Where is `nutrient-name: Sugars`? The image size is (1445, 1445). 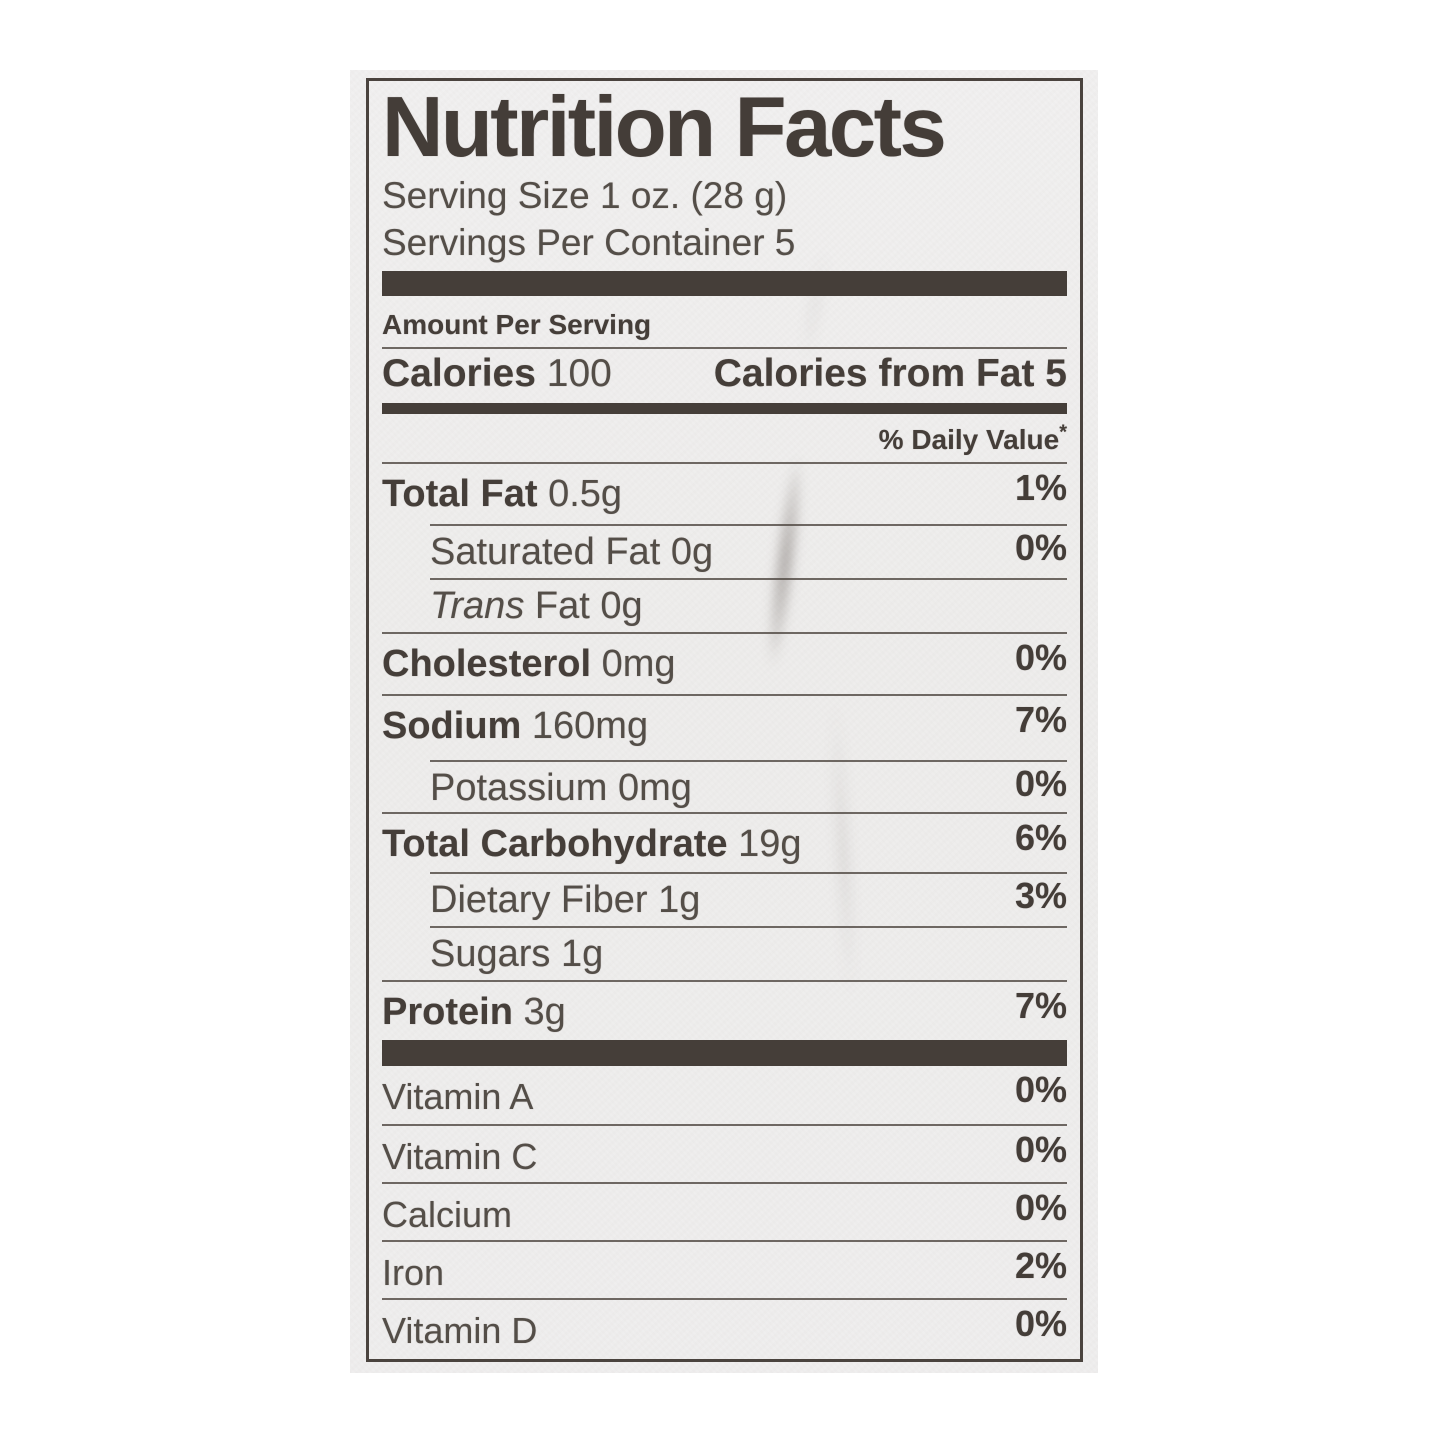
nutrient-name: Sugars is located at coordinates (490, 954).